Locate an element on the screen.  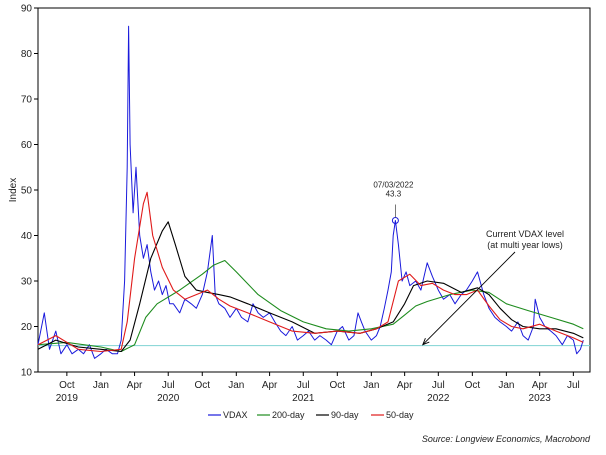
legend-label: 50-day is located at coordinates (400, 415).